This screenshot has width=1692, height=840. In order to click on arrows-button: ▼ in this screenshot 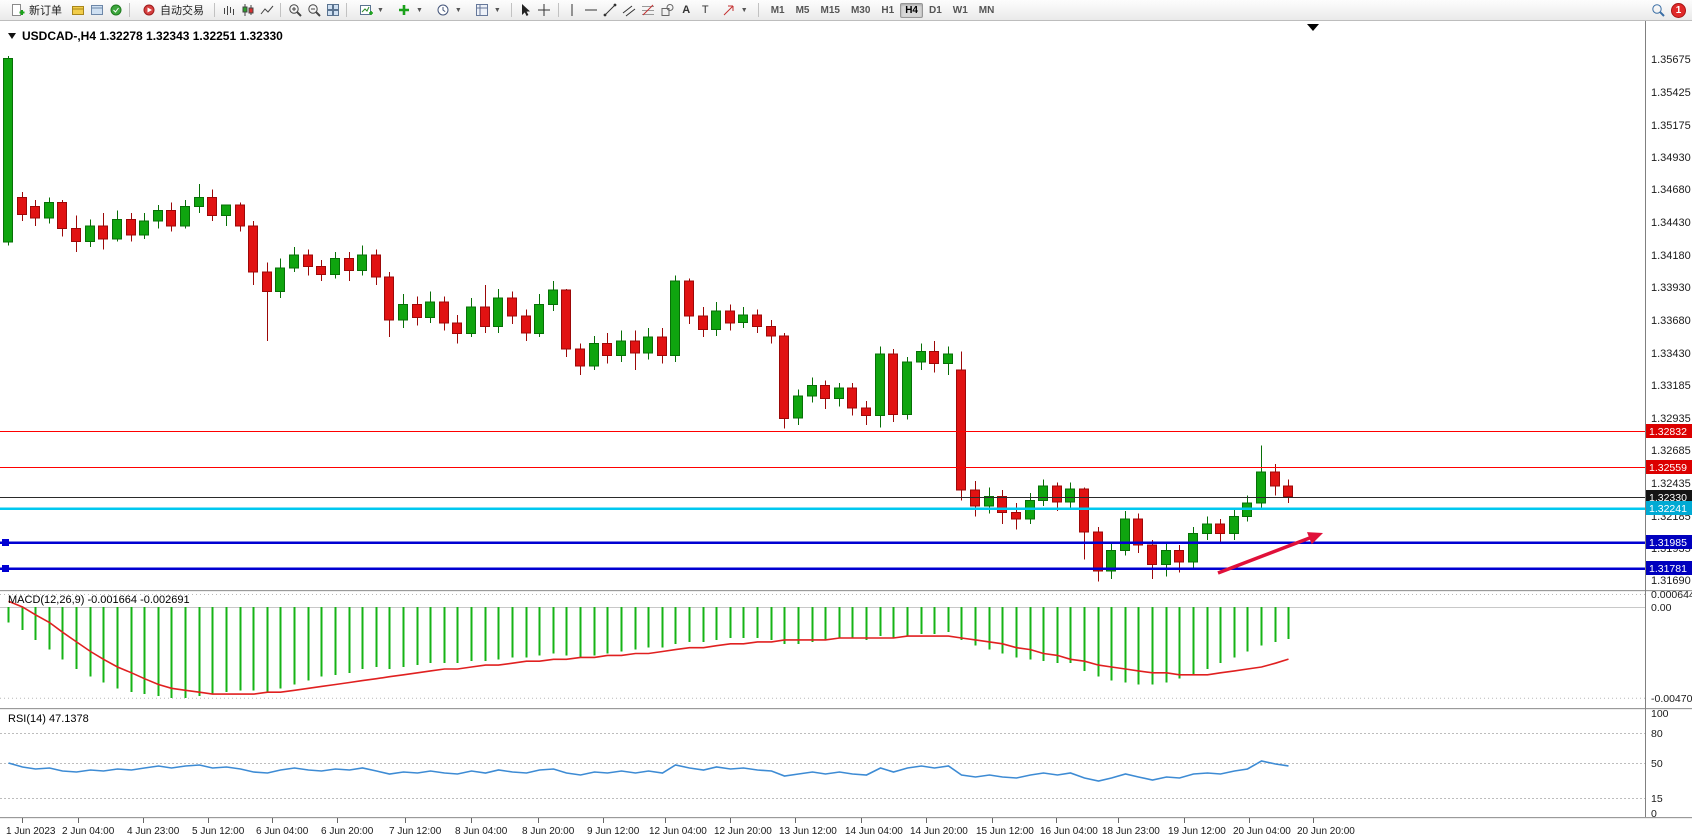, I will do `click(734, 10)`.